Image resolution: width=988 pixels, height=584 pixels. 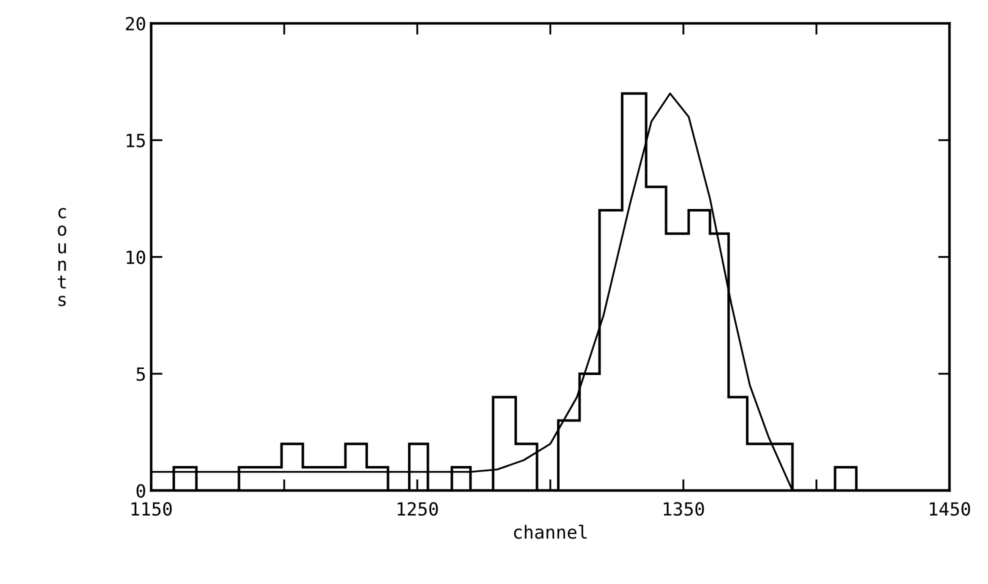 I want to click on x-tick-label: 1250, so click(x=418, y=509).